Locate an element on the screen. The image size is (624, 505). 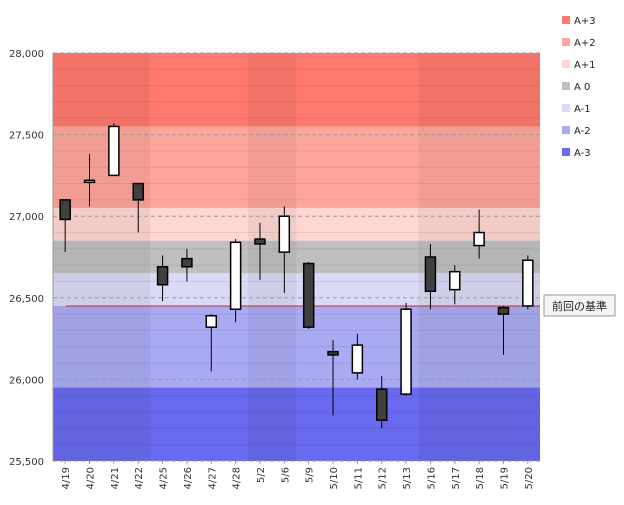
legend-label: A+1 is located at coordinates (585, 65).